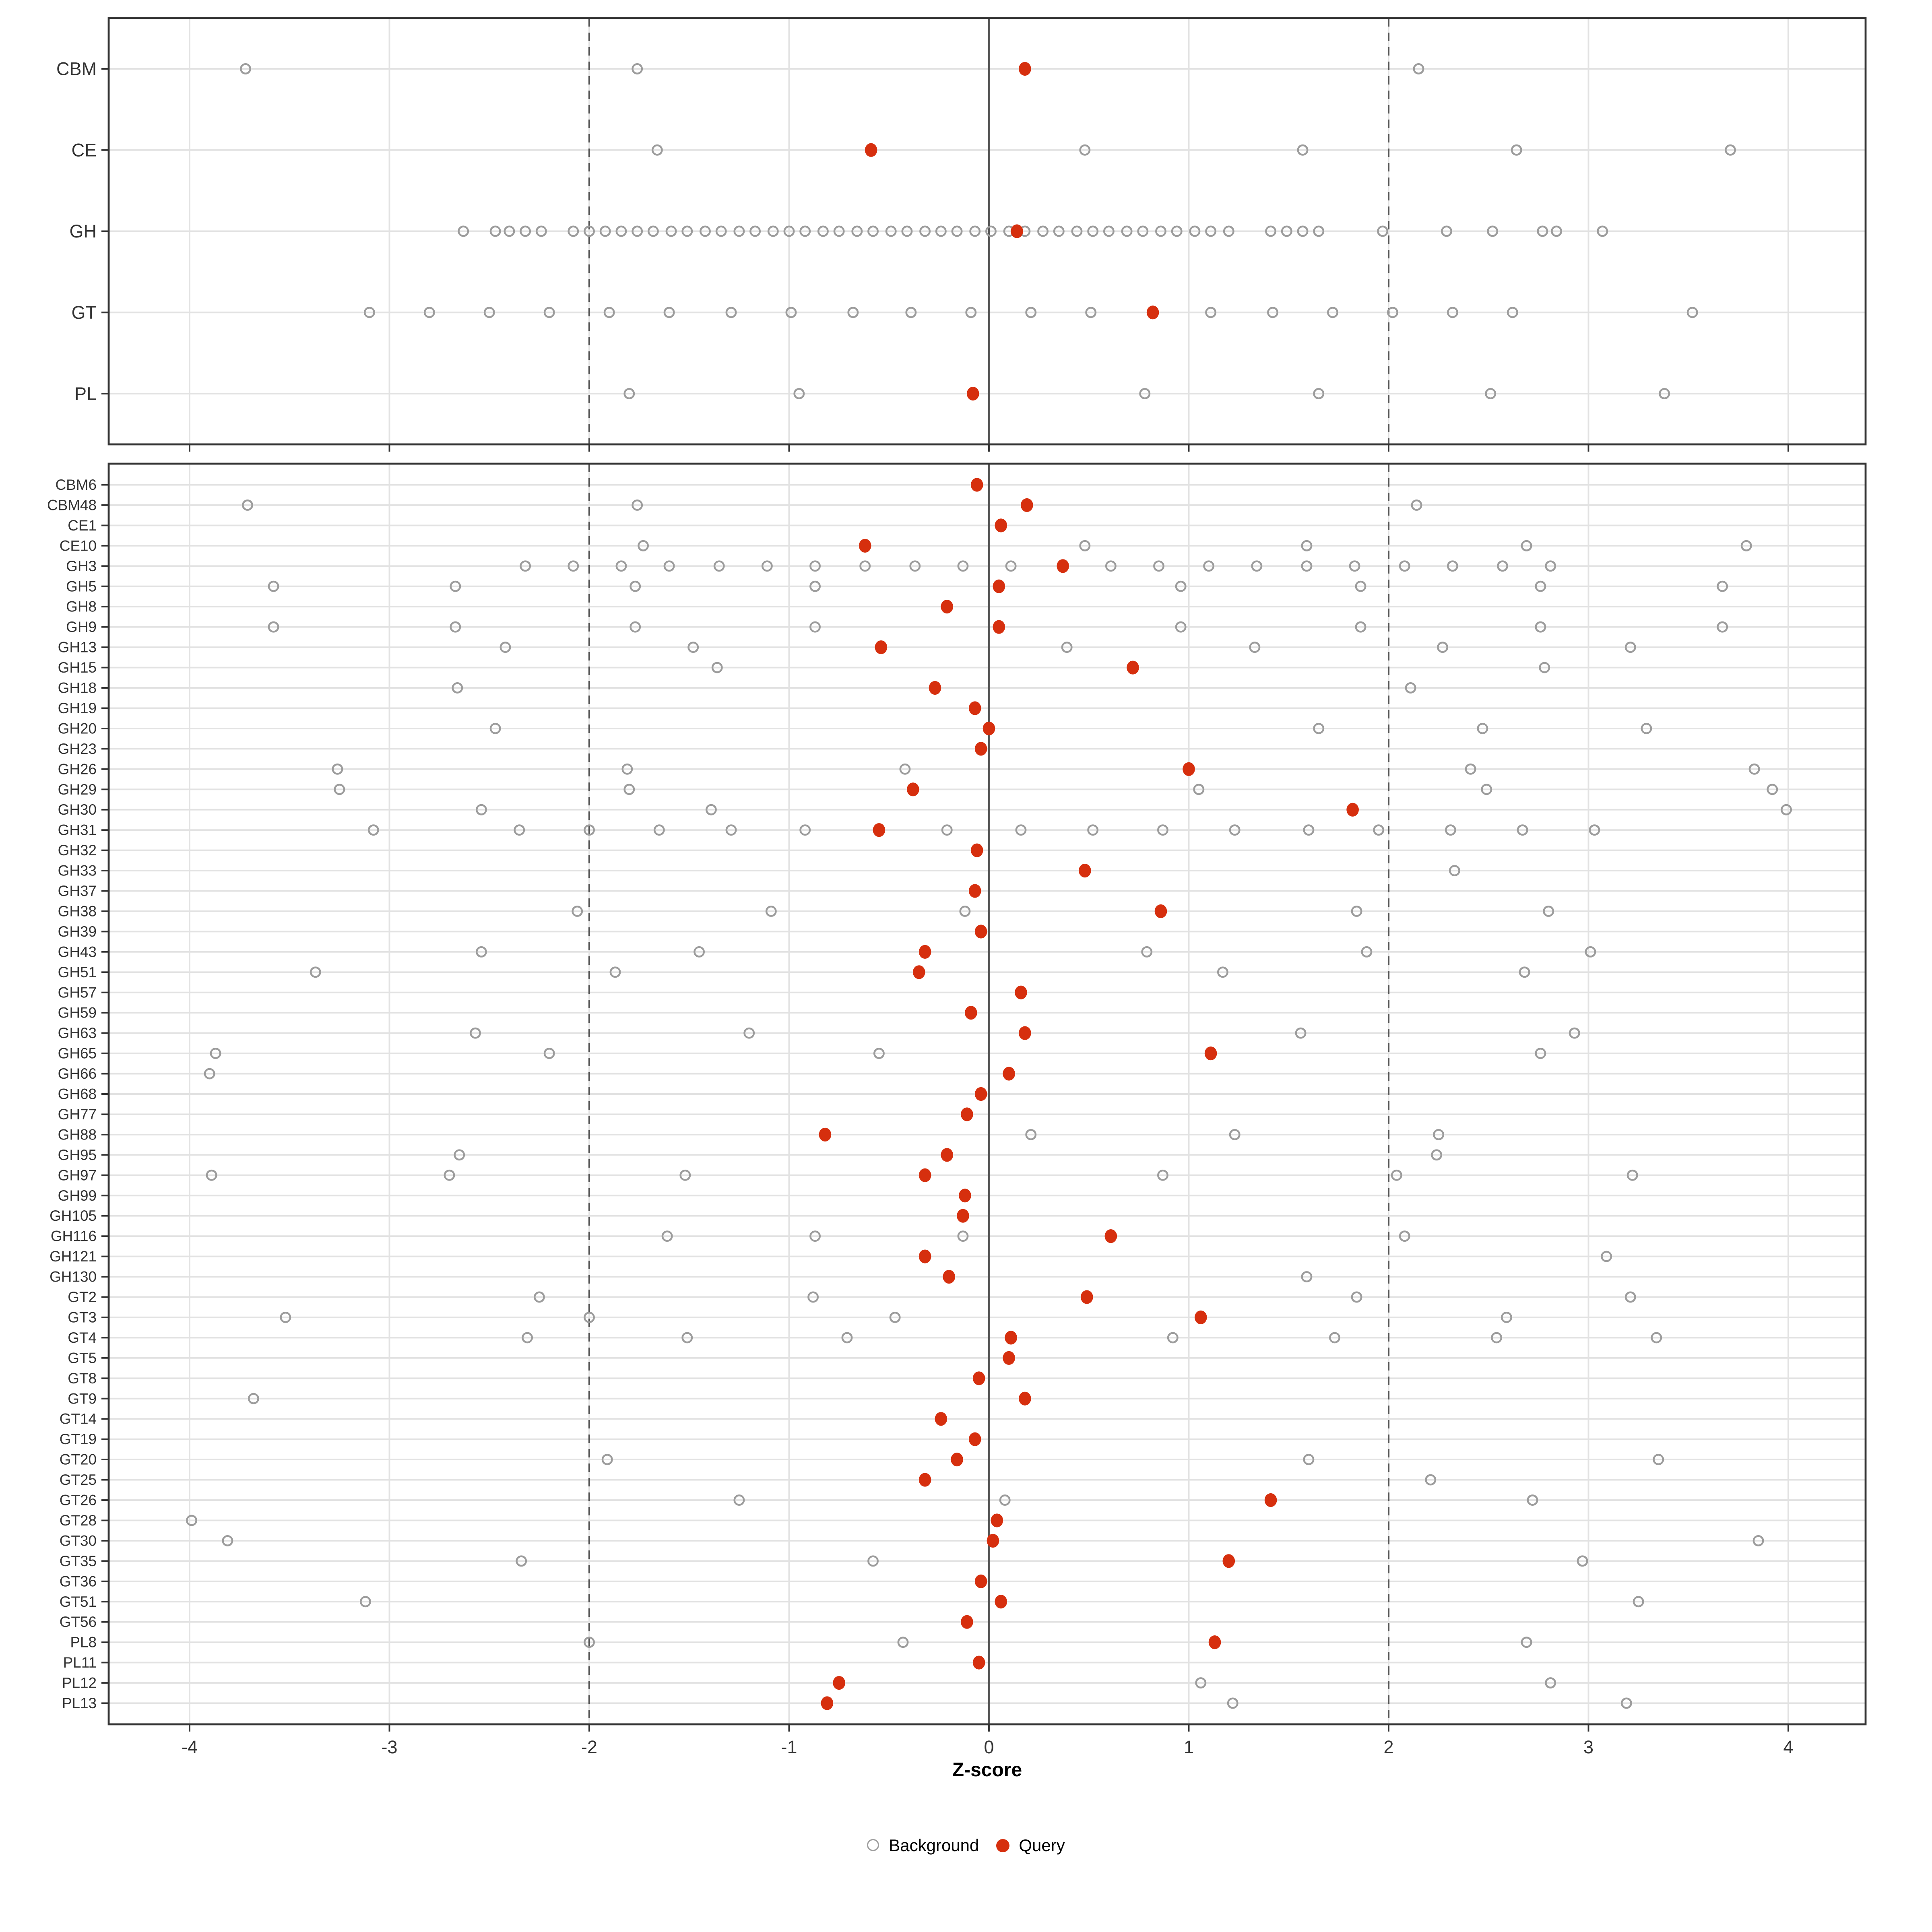  I want to click on row-label: PL8, so click(83, 1642).